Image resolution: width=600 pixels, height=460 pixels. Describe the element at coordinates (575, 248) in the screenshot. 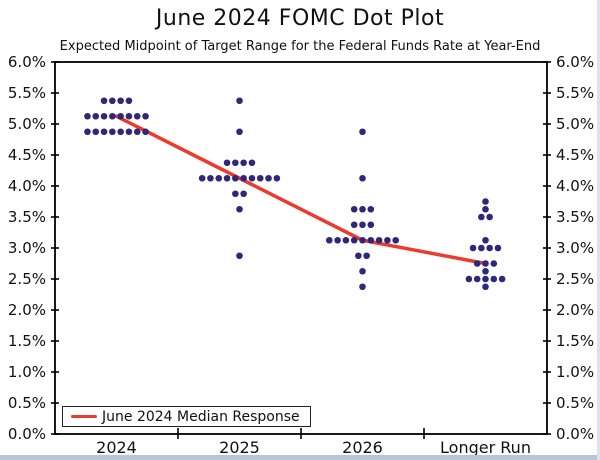

I see `y-axis-tick-label-right: 3.0%` at that location.